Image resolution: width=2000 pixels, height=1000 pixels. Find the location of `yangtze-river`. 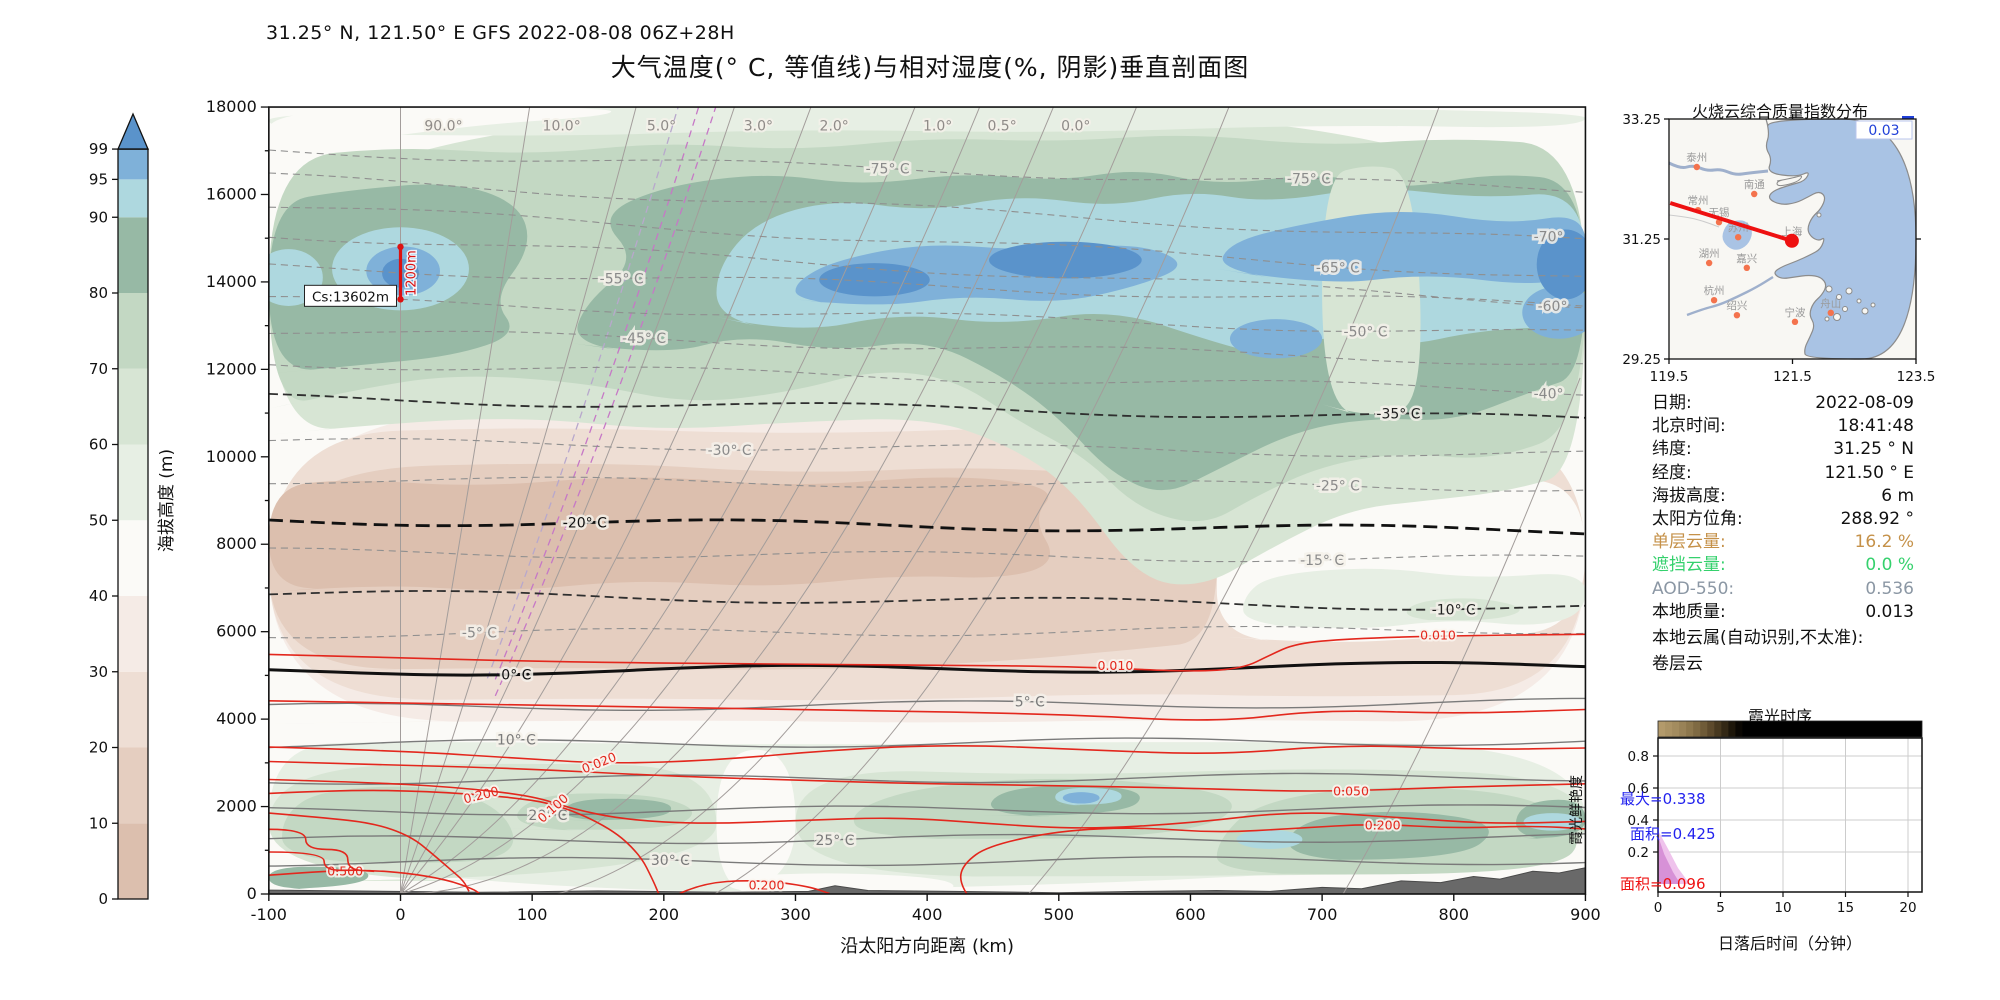

yangtze-river is located at coordinates (1718, 168).